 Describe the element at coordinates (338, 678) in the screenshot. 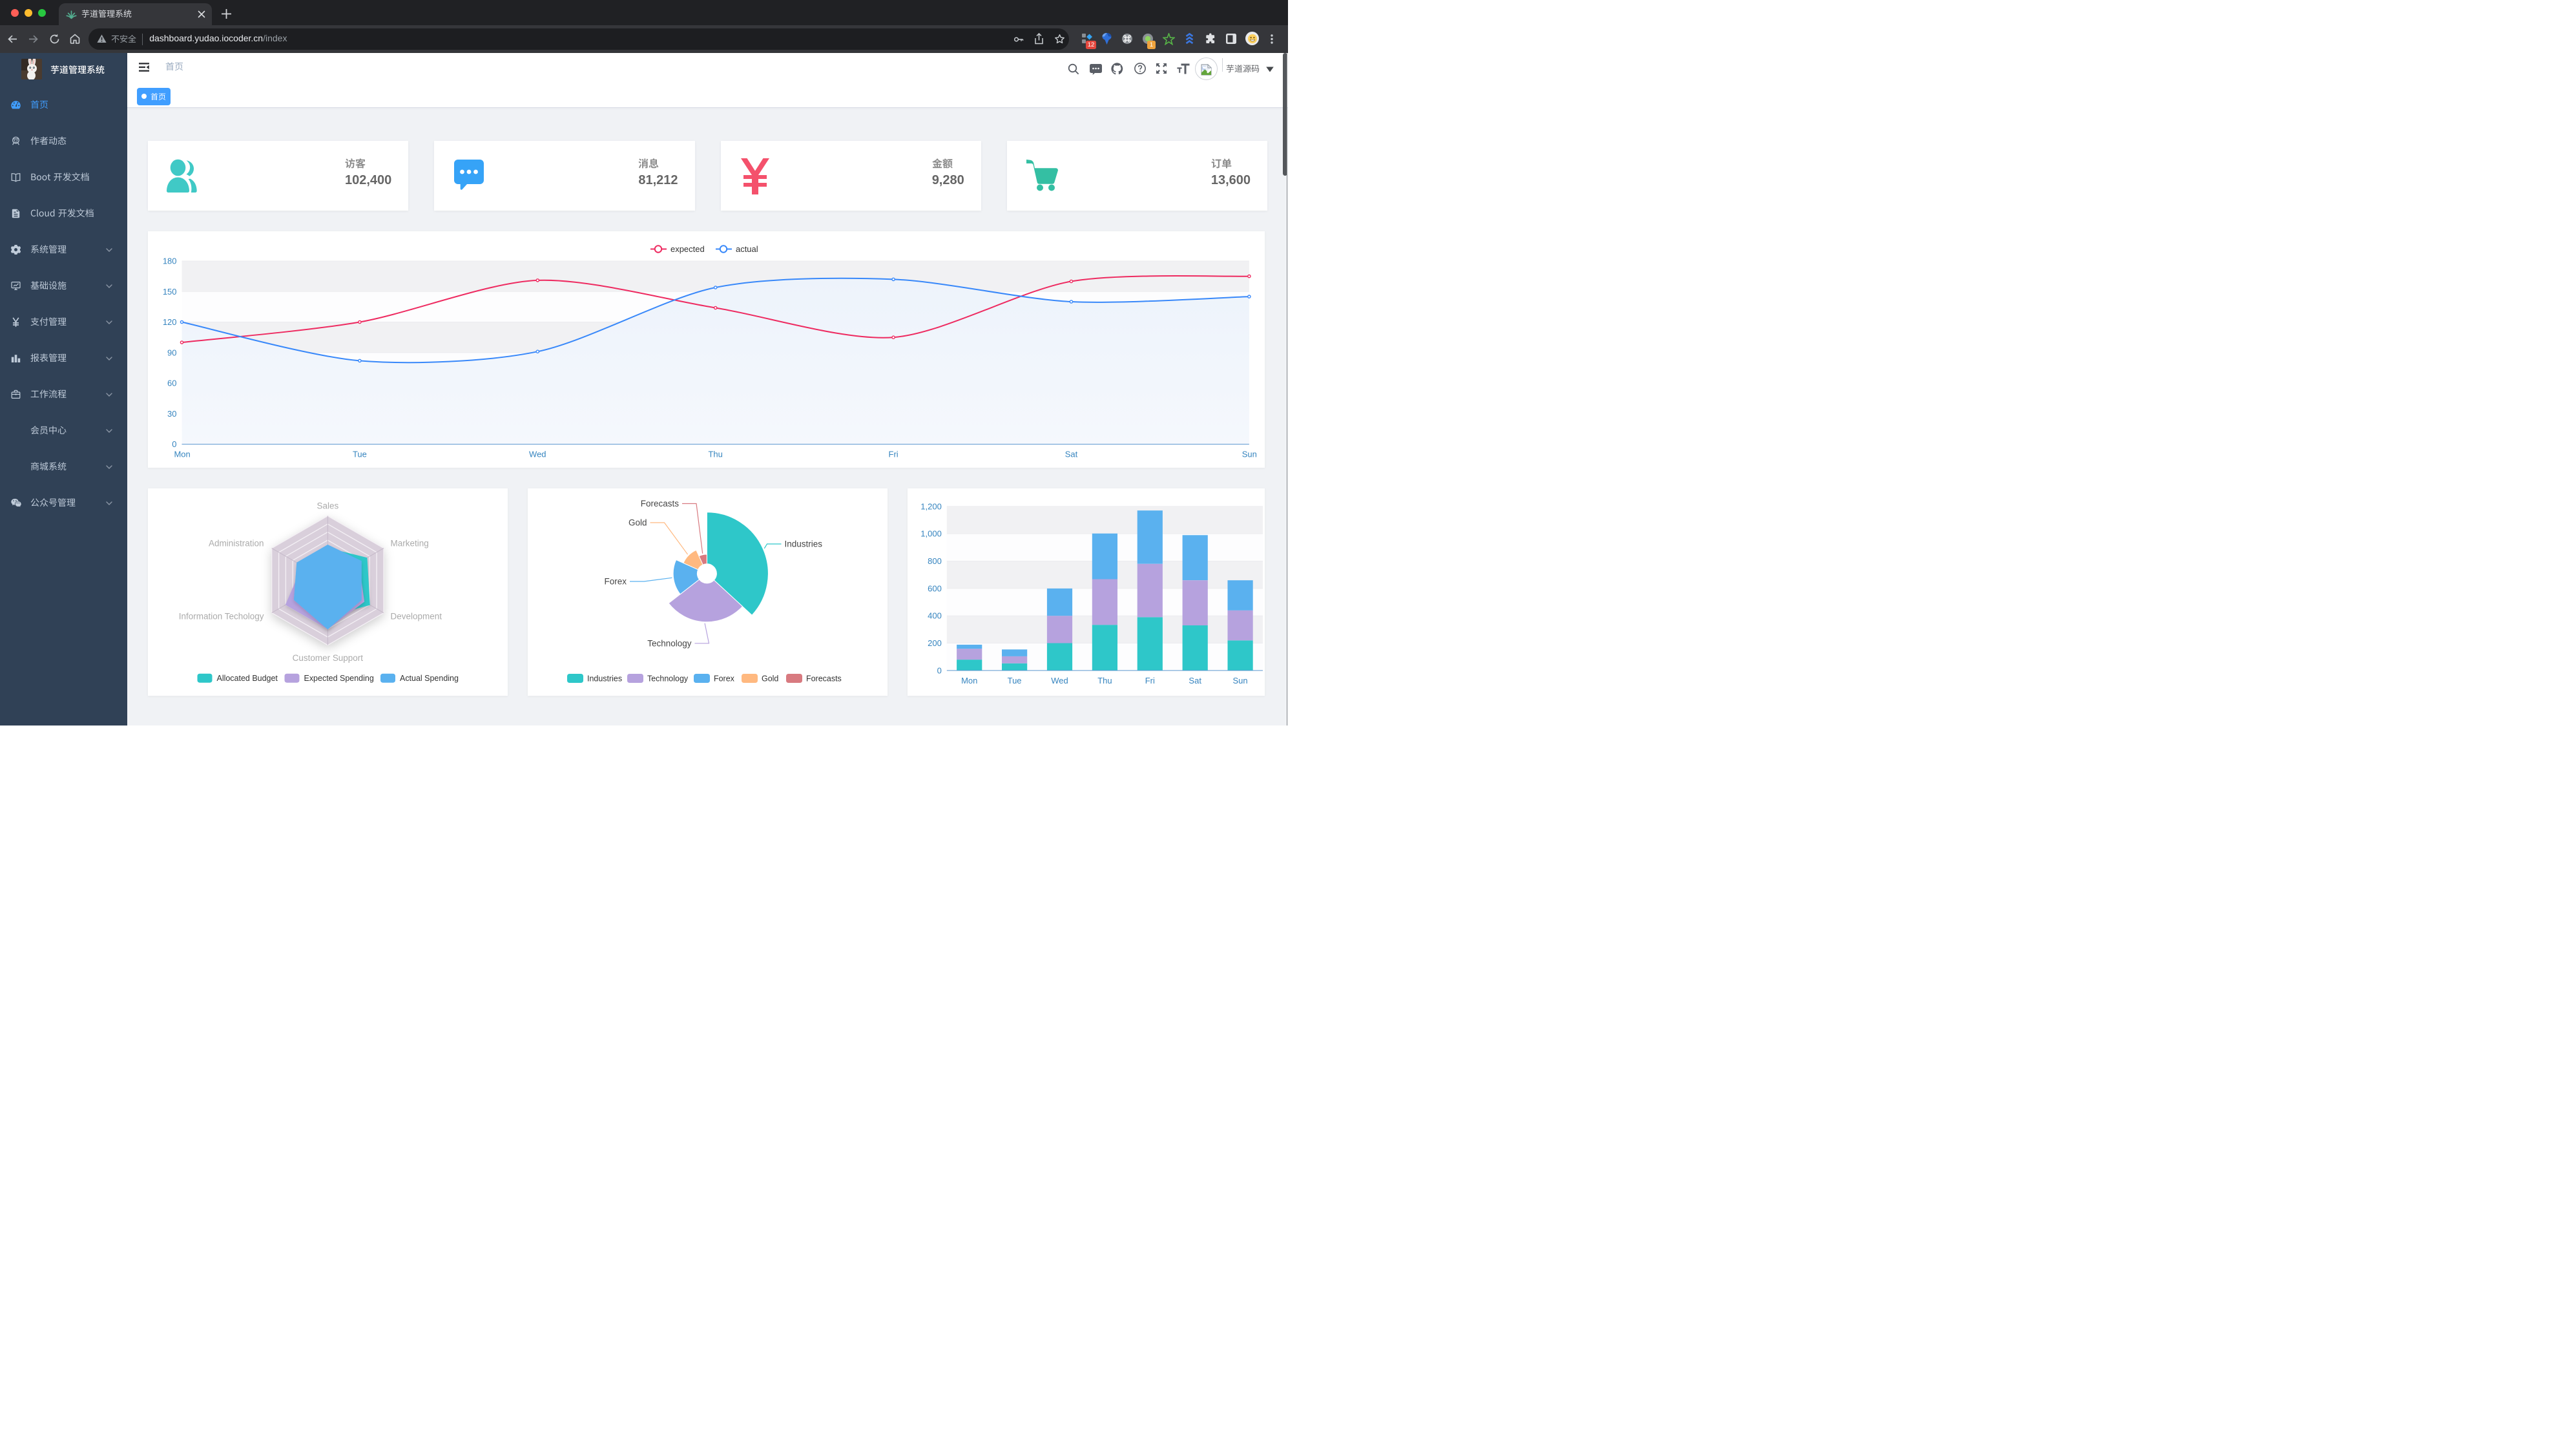

I see `svg-text: Expected Spending` at that location.